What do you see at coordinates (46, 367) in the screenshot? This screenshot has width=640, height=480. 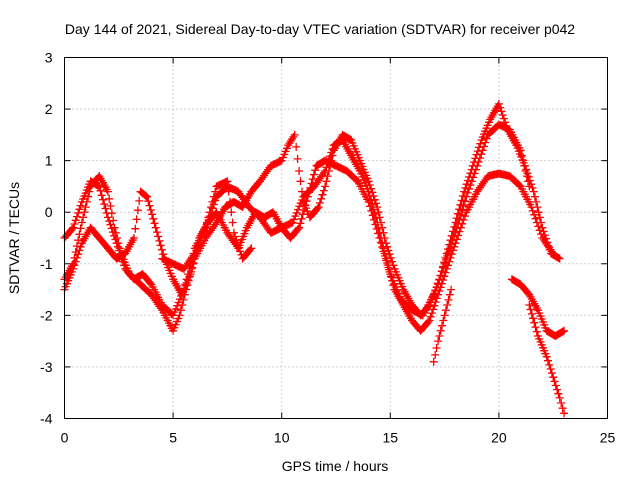 I see `y-tick-label: -3` at bounding box center [46, 367].